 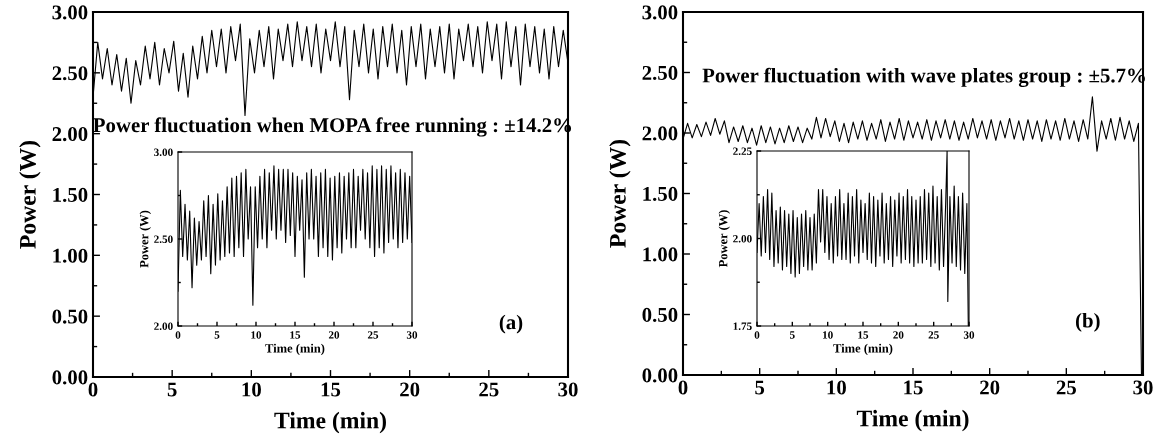 What do you see at coordinates (511, 324) in the screenshot?
I see `annotation: (a)` at bounding box center [511, 324].